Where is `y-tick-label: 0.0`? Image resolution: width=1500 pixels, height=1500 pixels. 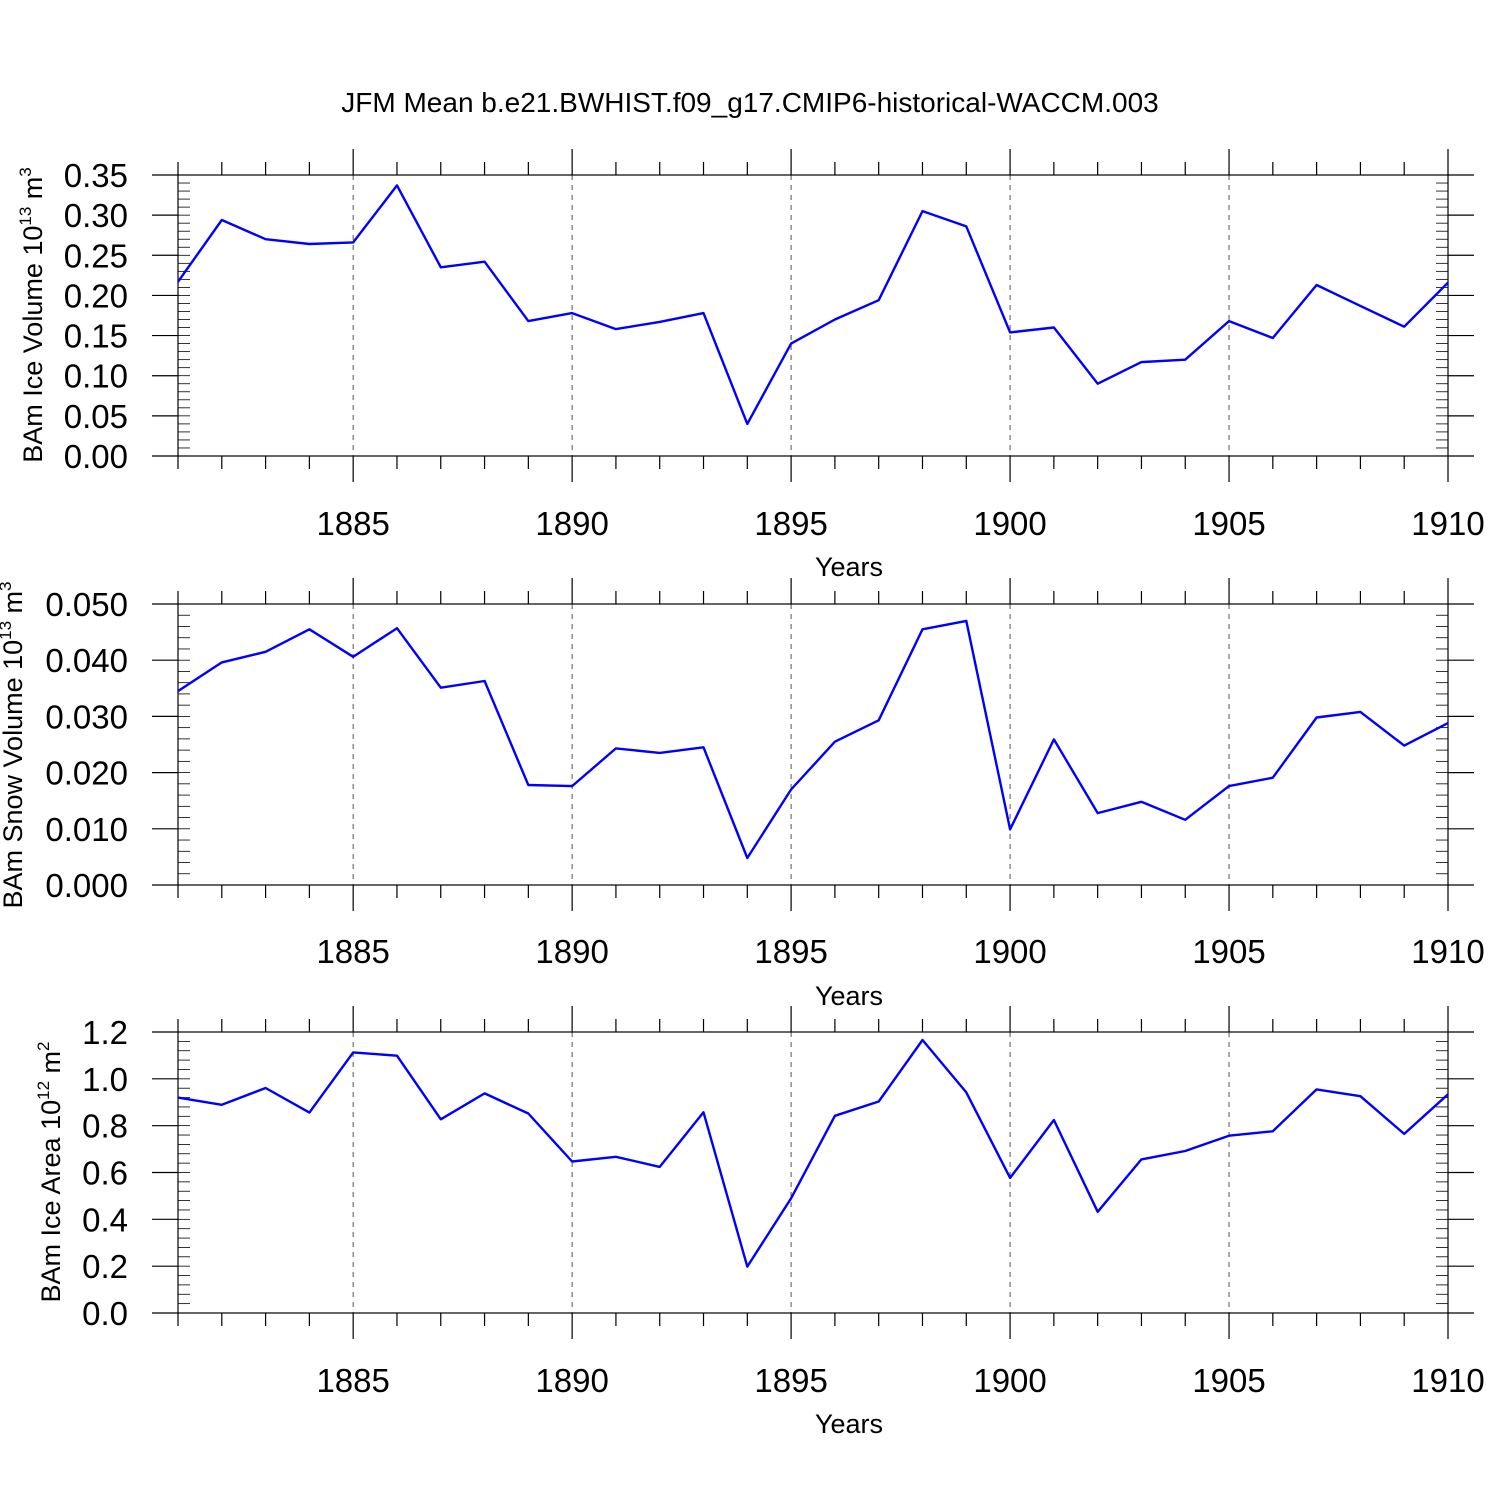 y-tick-label: 0.0 is located at coordinates (105, 1313).